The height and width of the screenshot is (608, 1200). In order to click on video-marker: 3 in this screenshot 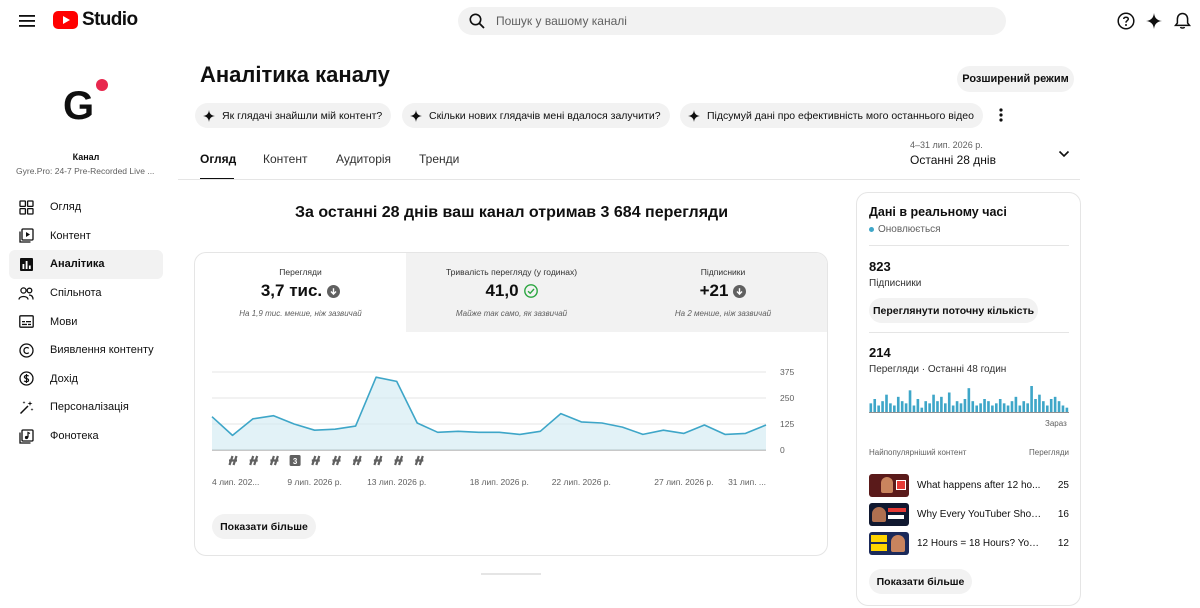, I will do `click(295, 460)`.